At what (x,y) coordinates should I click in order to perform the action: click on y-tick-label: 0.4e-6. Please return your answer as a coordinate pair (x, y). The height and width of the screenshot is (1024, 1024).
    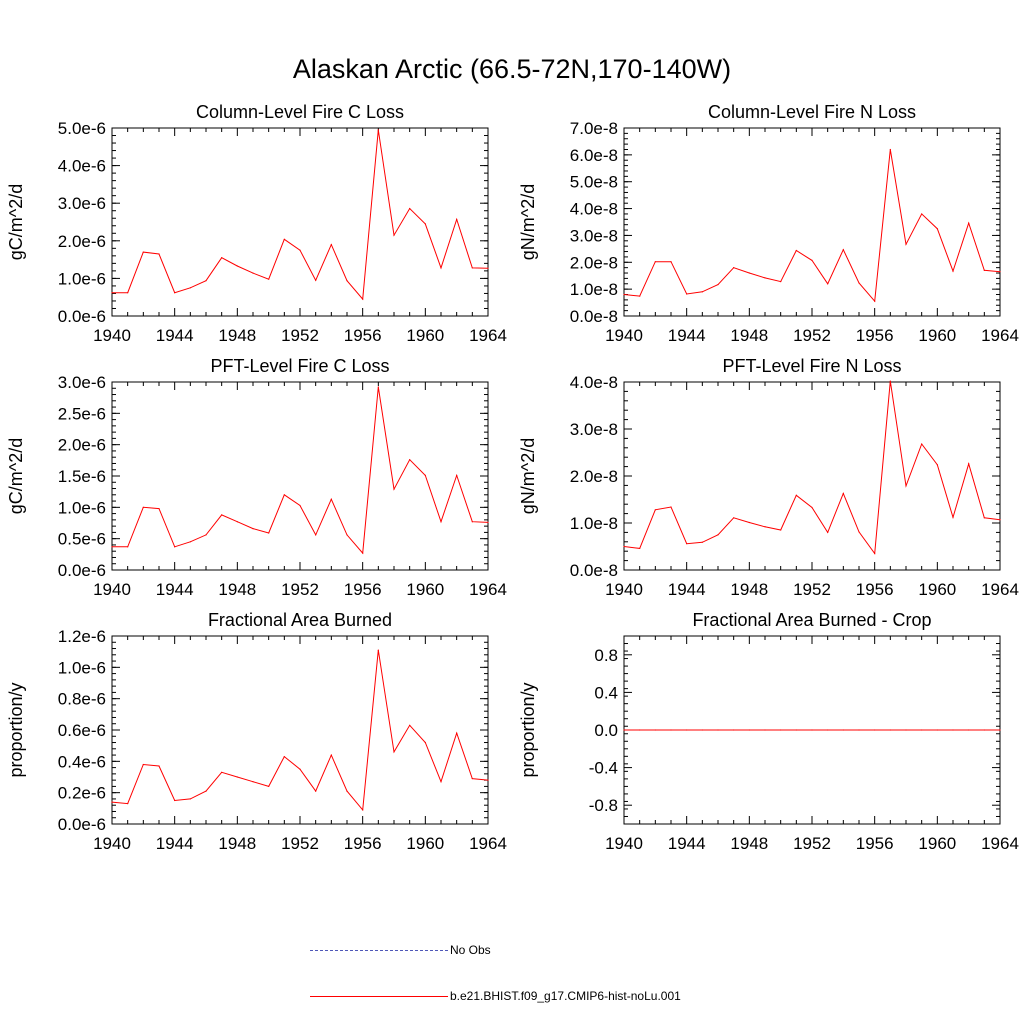
    Looking at the image, I should click on (82, 761).